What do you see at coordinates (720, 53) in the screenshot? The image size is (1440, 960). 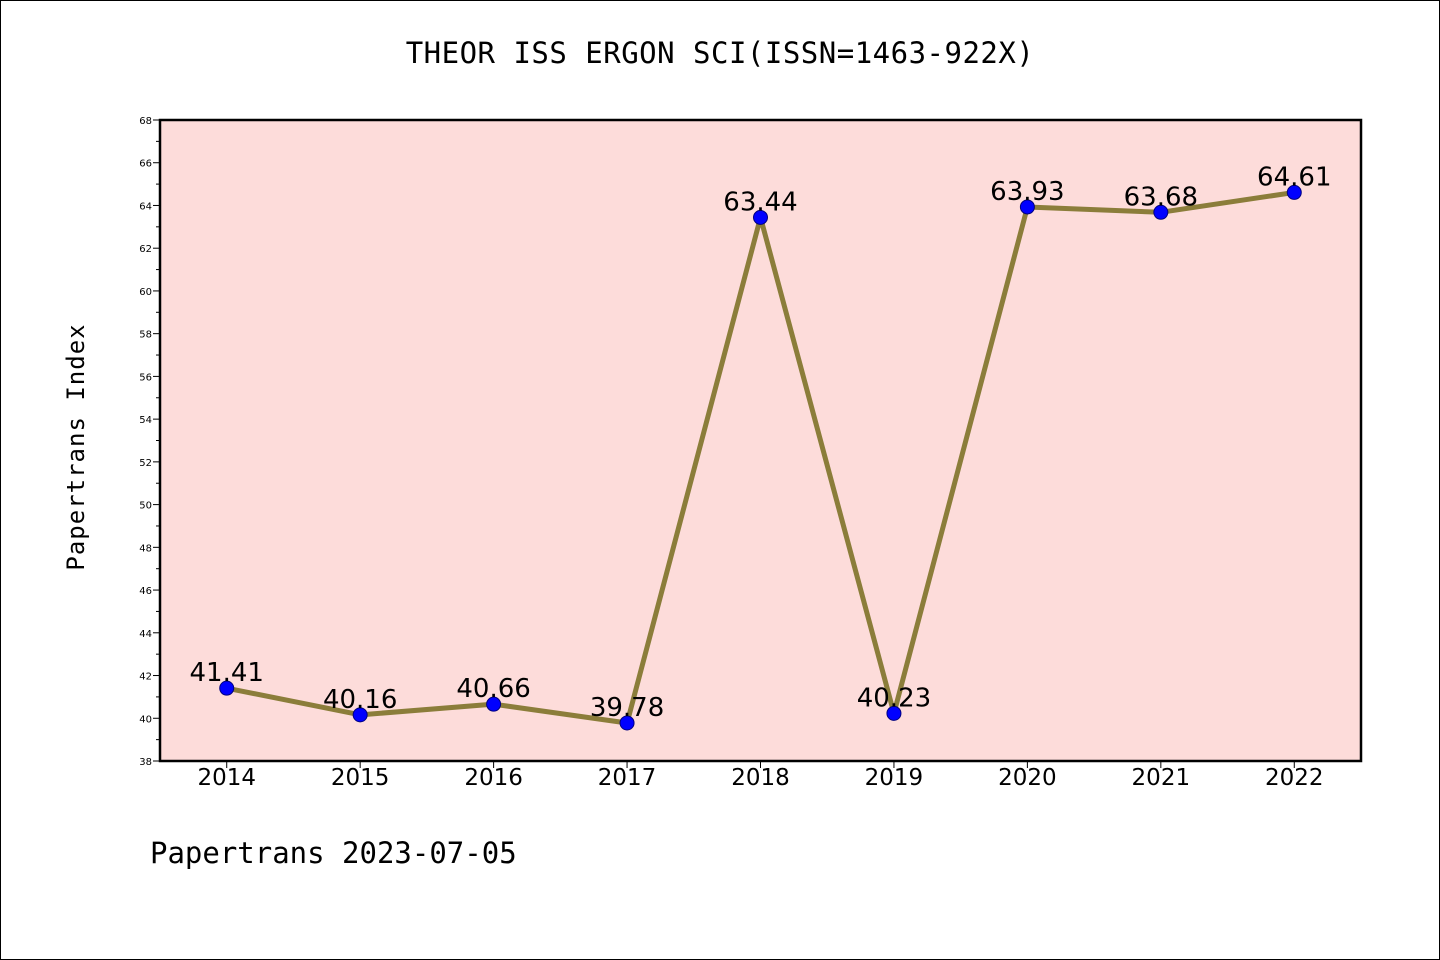 I see `chart-title: THEOR ISS ERGON SCI(ISSN=1463-922X)` at bounding box center [720, 53].